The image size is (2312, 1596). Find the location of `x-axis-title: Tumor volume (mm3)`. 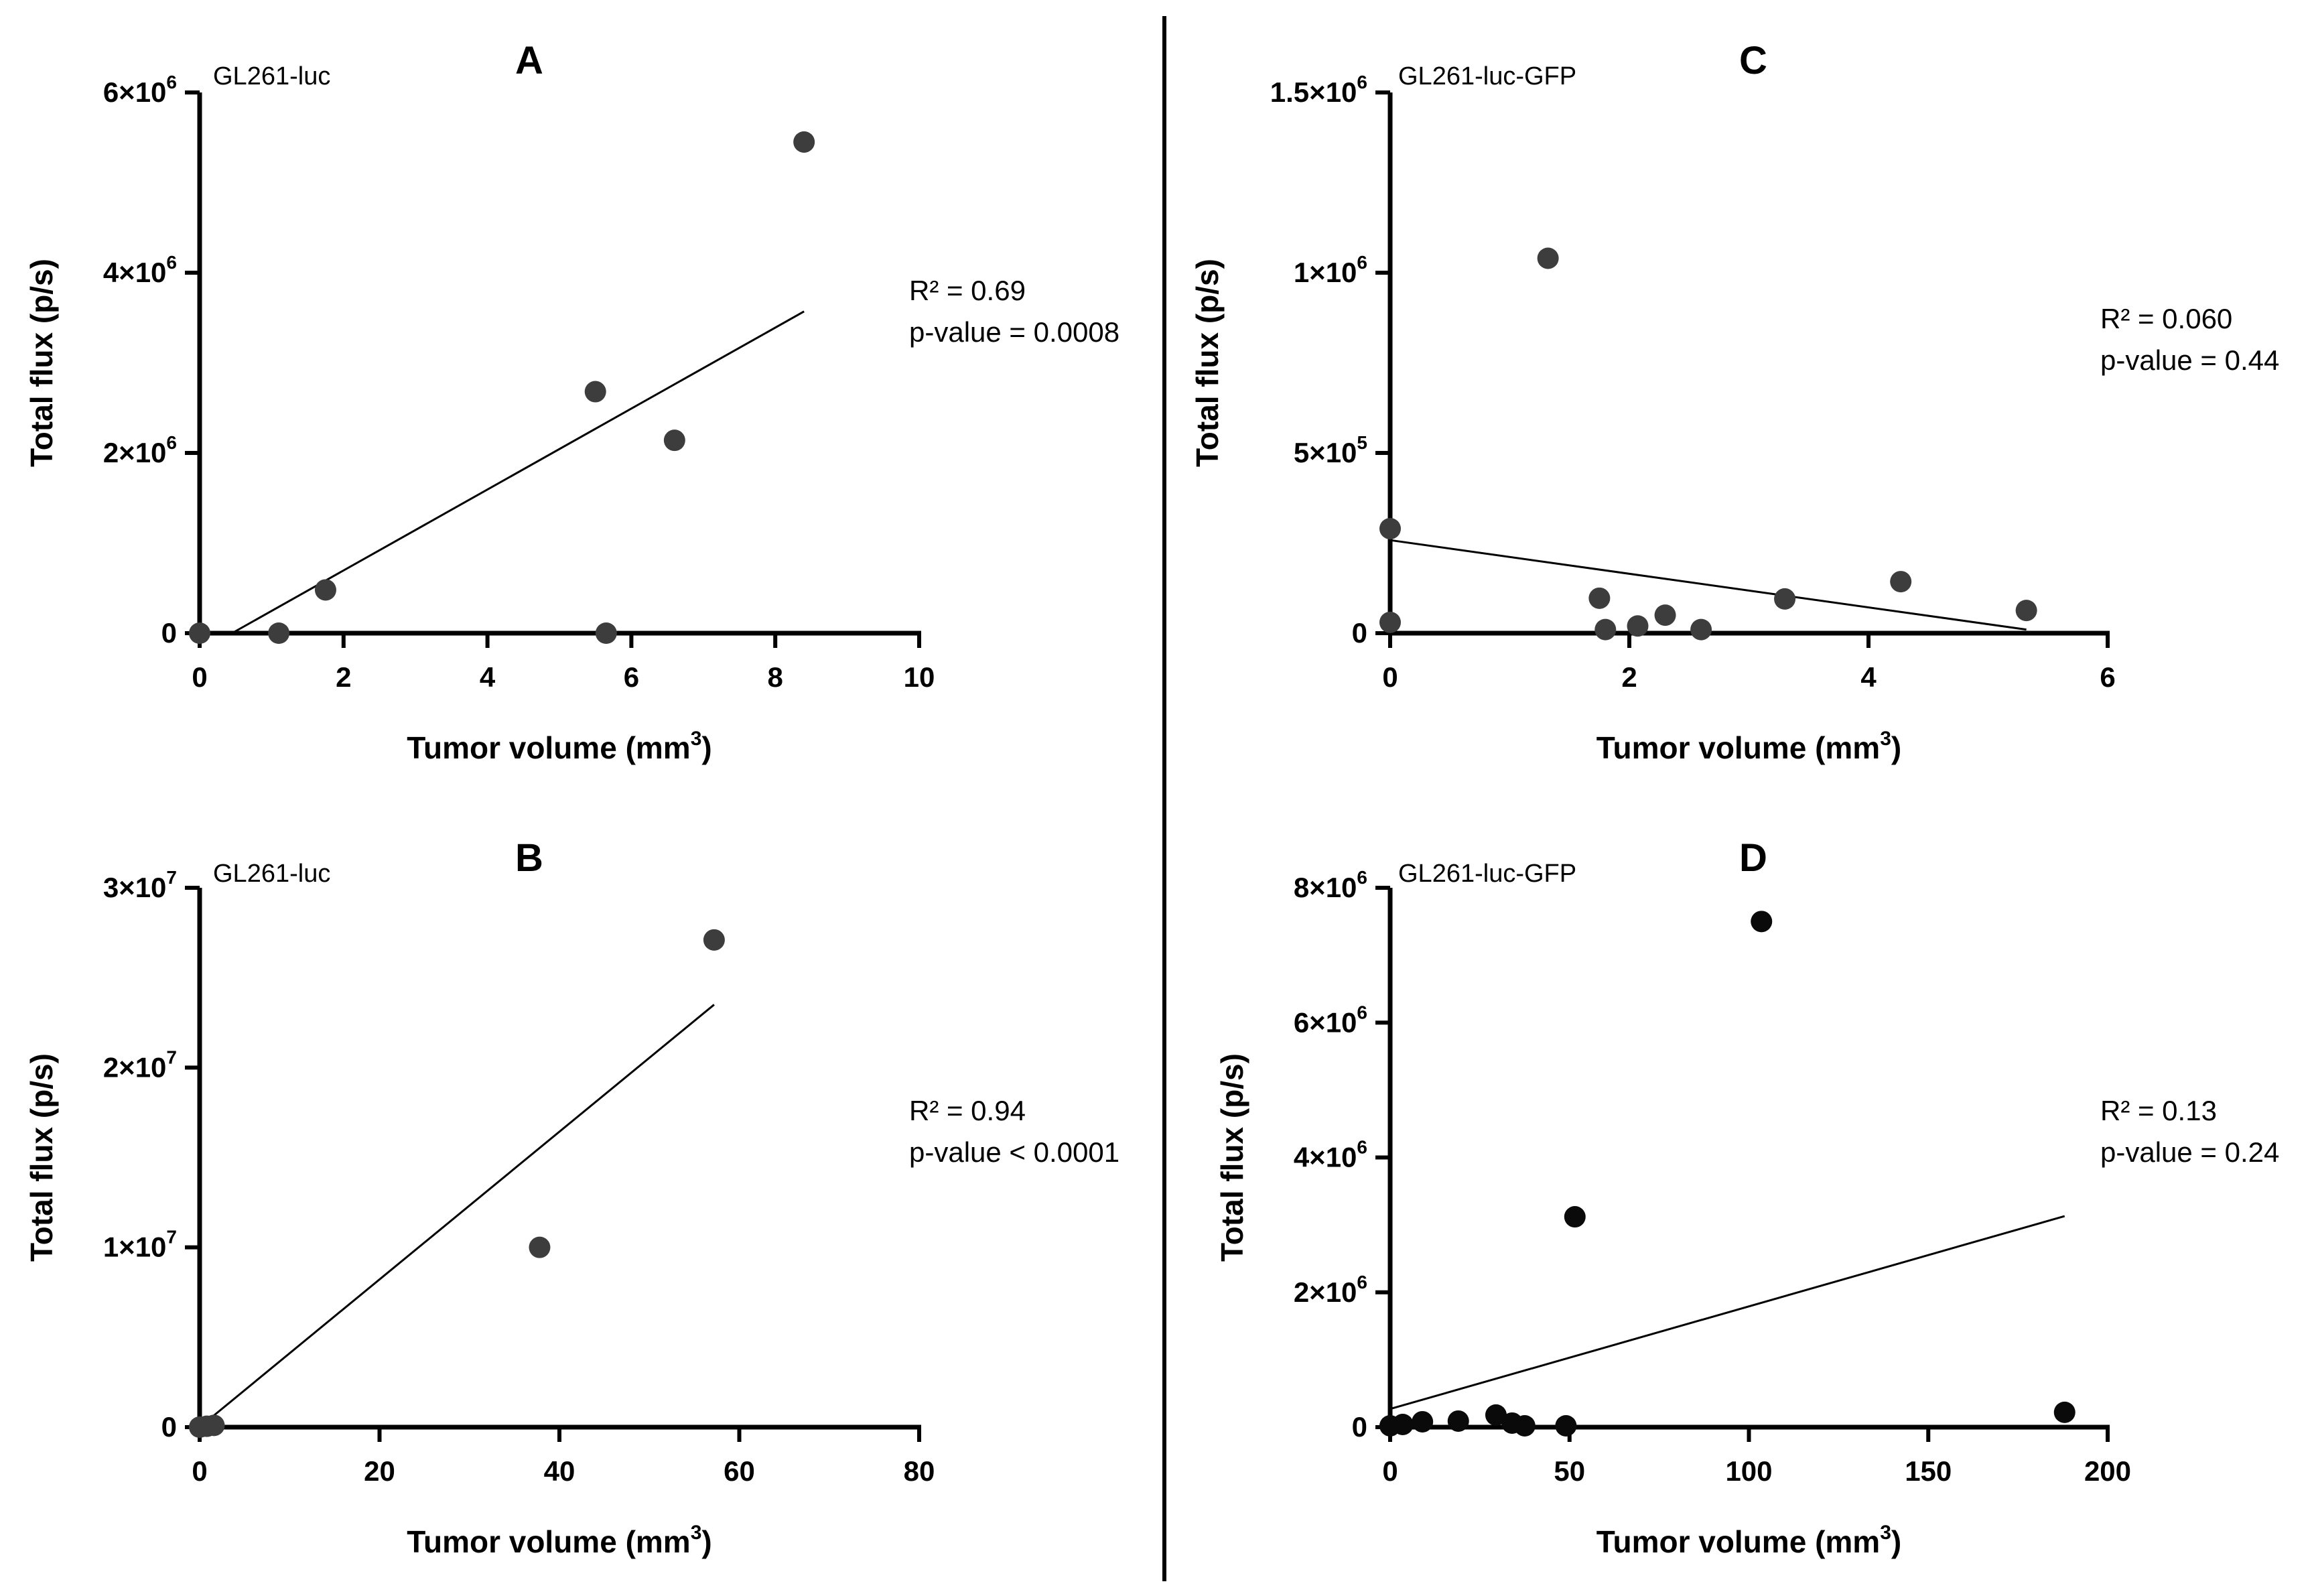

x-axis-title: Tumor volume (mm3) is located at coordinates (559, 746).